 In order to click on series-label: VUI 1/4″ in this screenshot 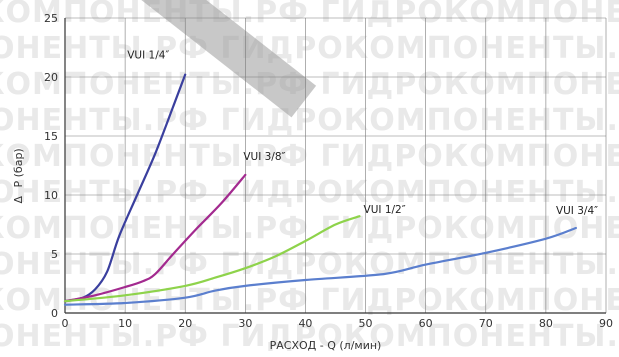, I will do `click(148, 56)`.